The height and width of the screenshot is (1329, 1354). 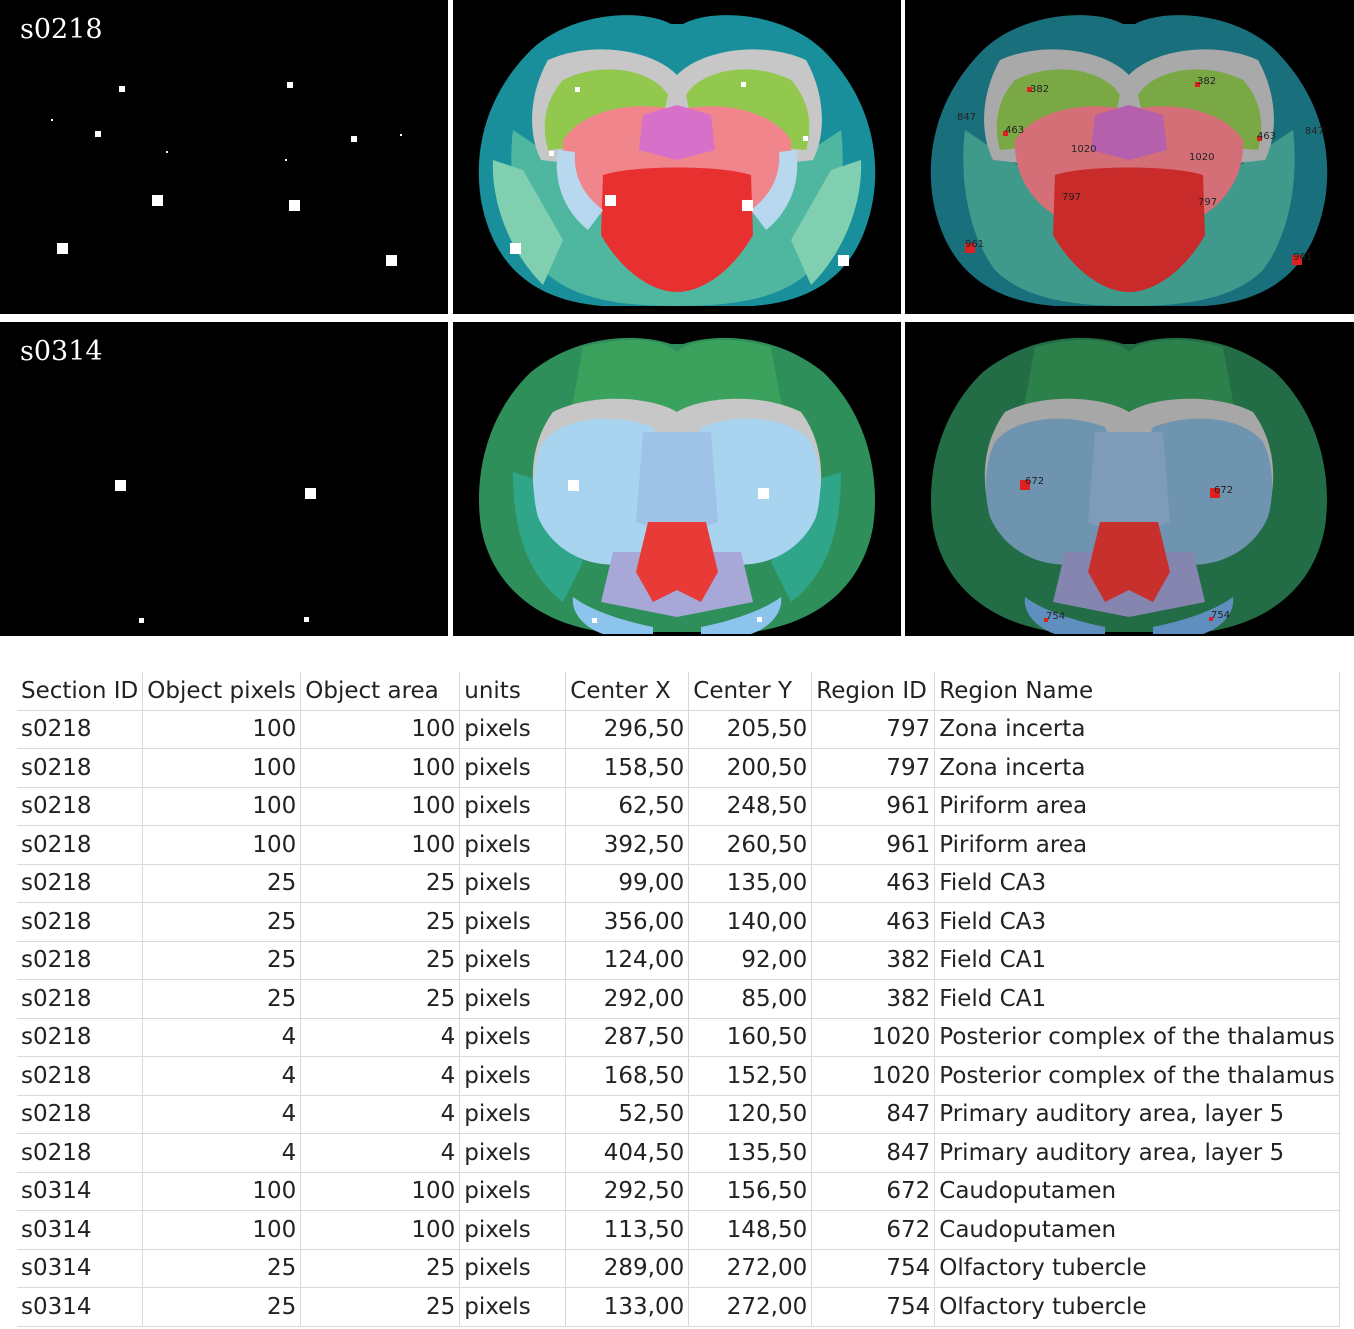 I want to click on header-object-pixels: Object pixels, so click(x=222, y=691).